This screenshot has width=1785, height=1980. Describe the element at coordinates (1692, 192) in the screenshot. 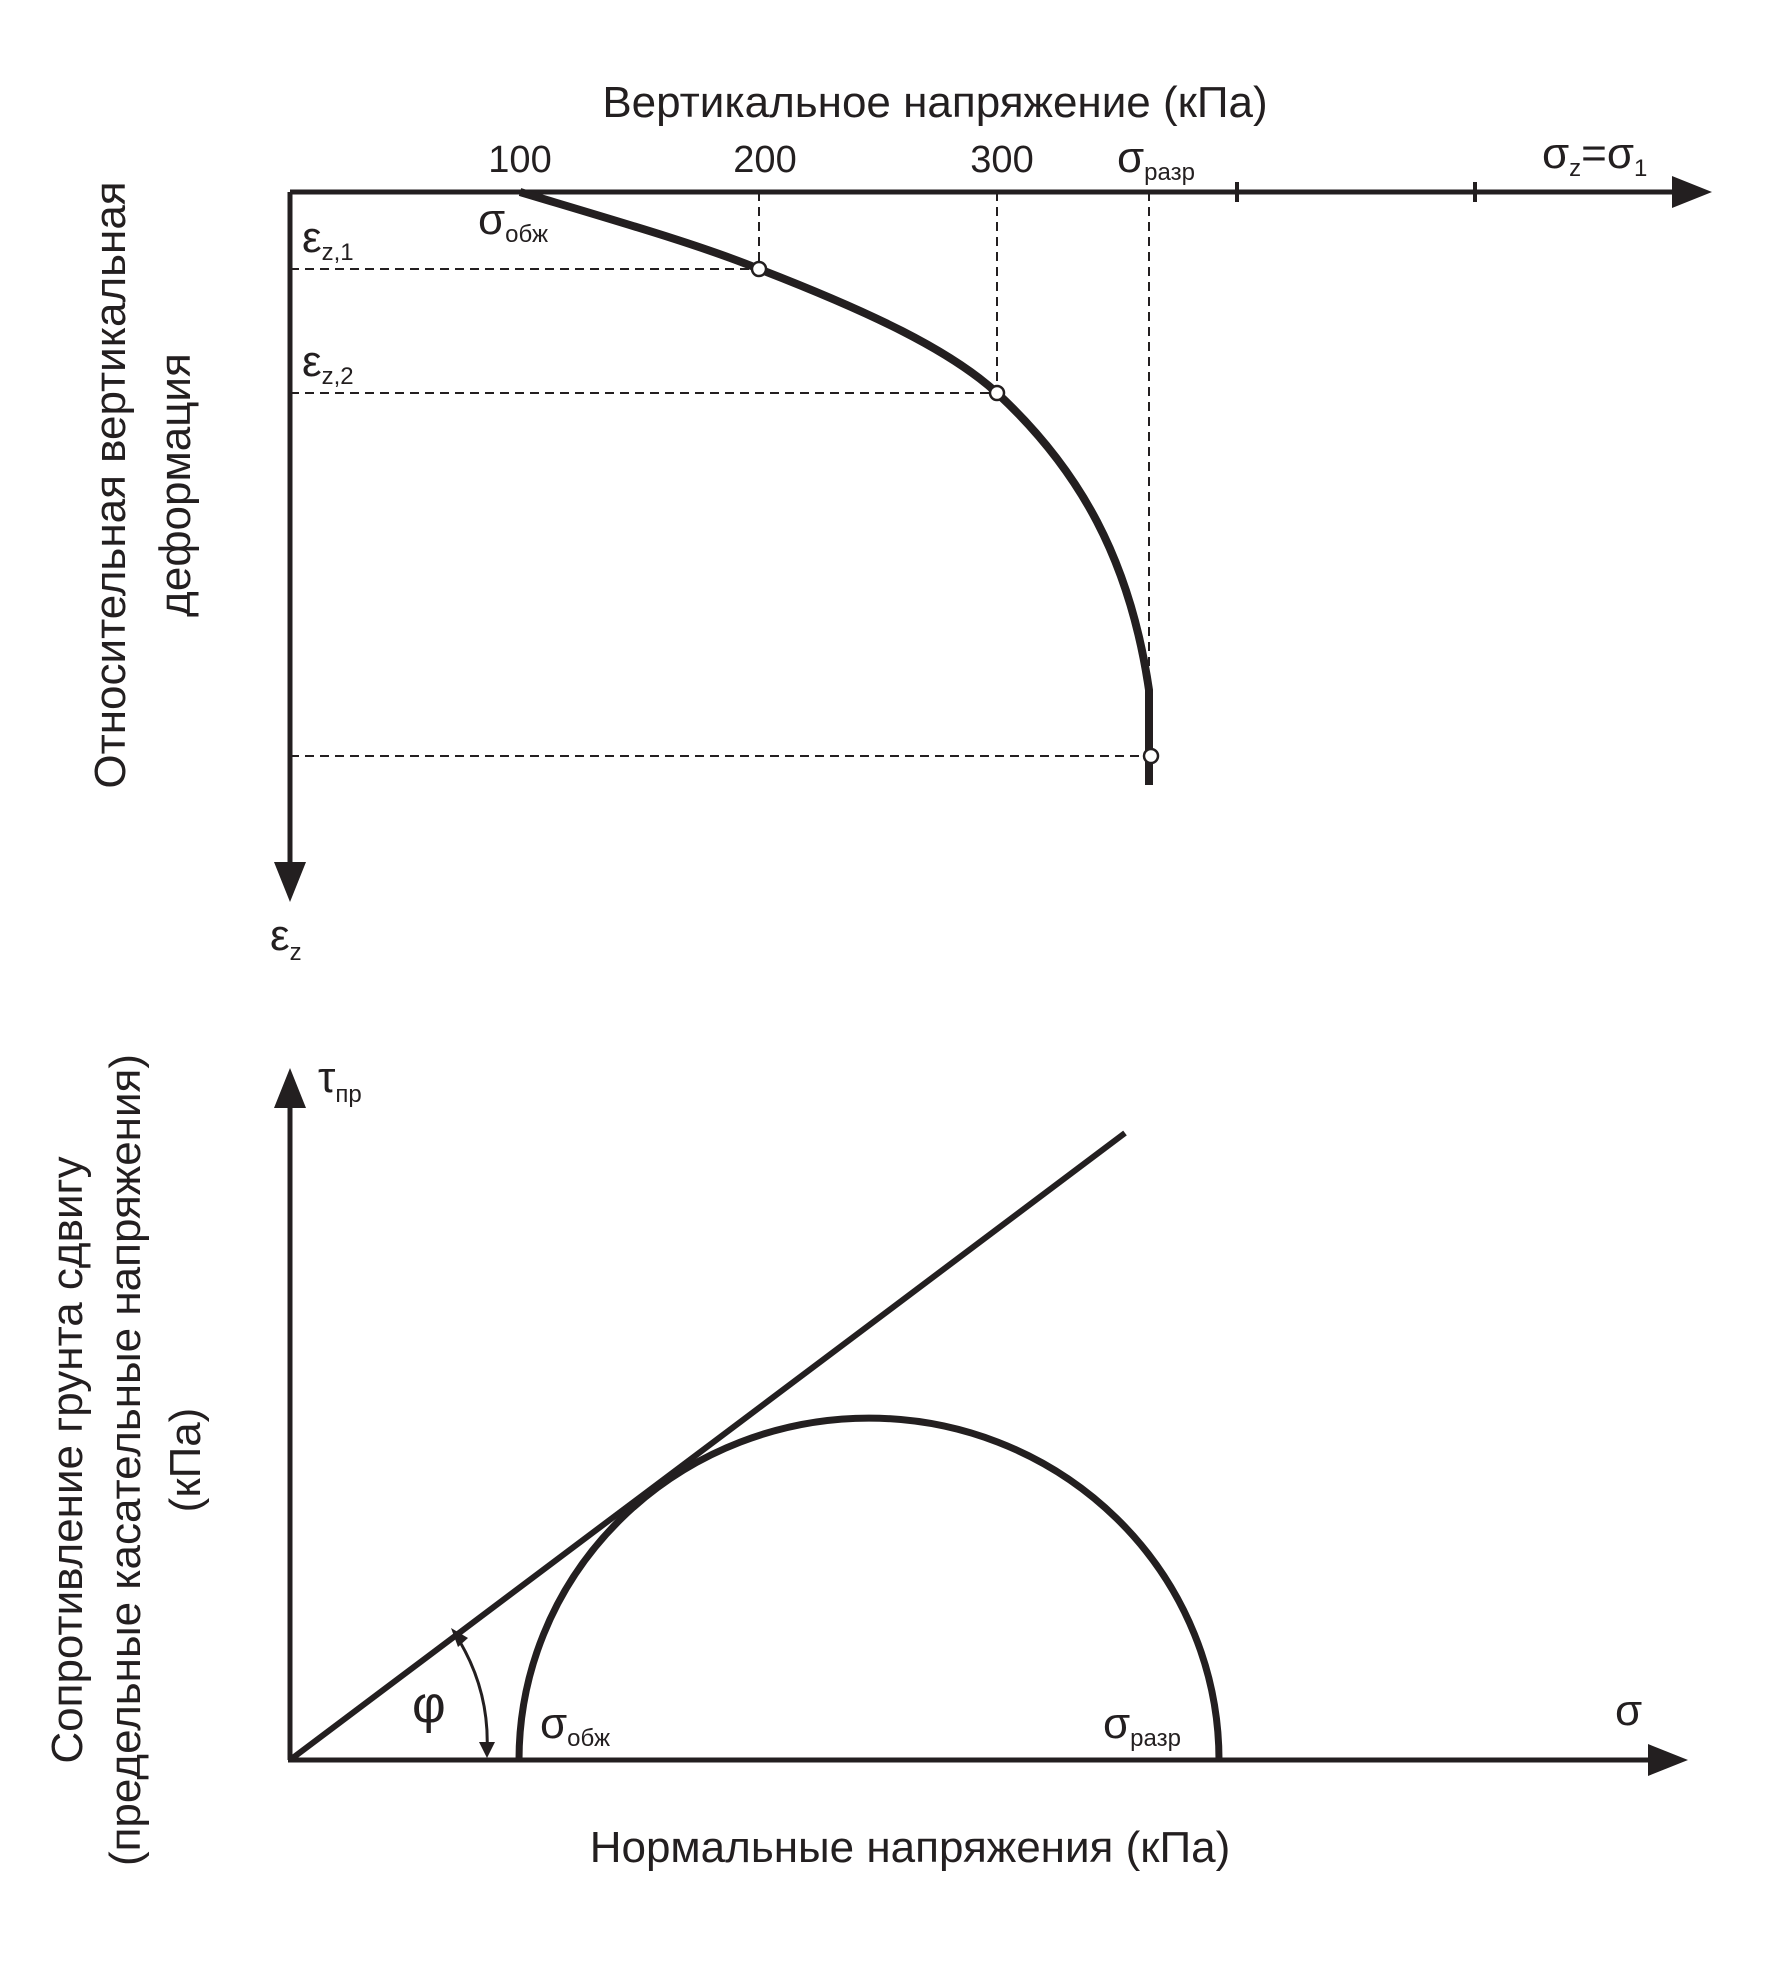

I see `top-x-axis-arrow` at that location.